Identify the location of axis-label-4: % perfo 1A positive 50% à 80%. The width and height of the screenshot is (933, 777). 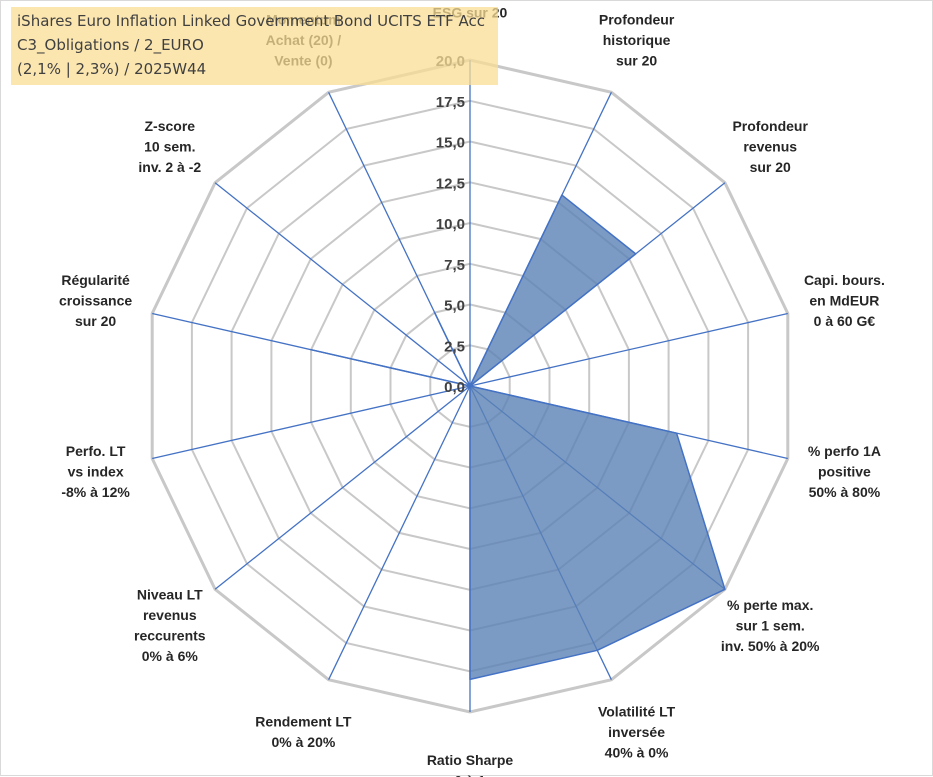
(844, 471).